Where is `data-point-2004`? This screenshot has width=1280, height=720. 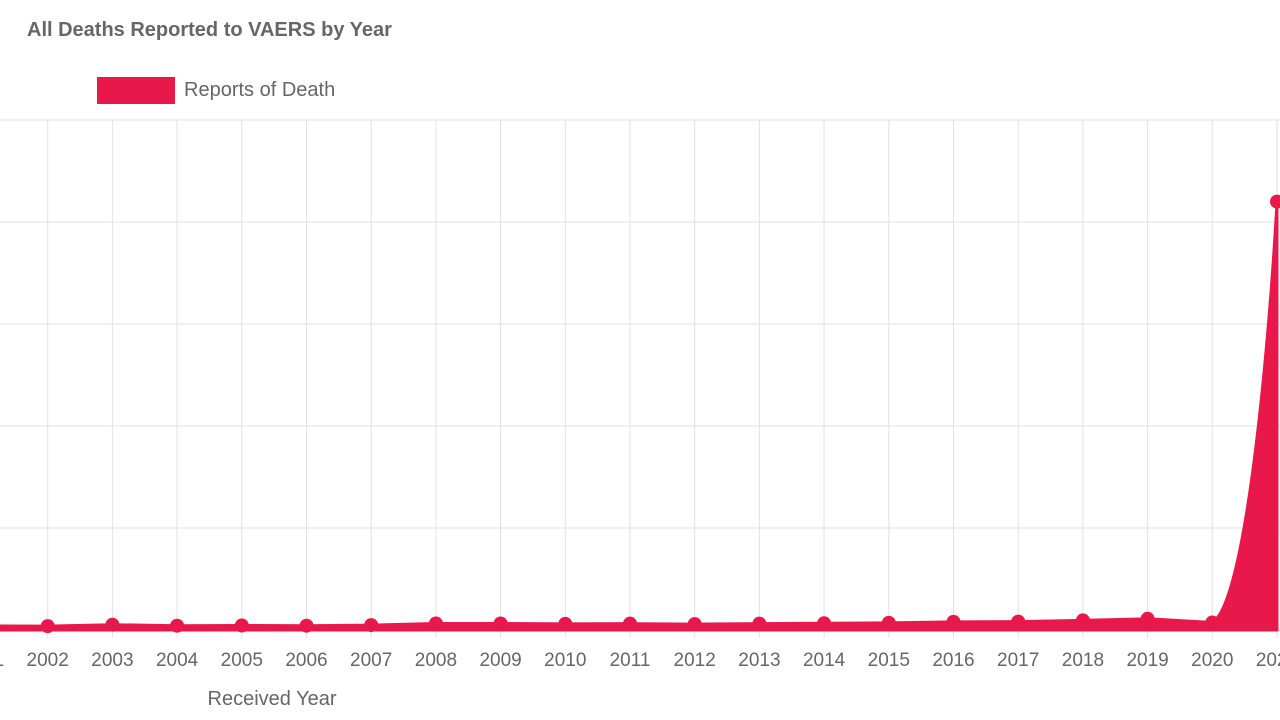
data-point-2004 is located at coordinates (177, 625).